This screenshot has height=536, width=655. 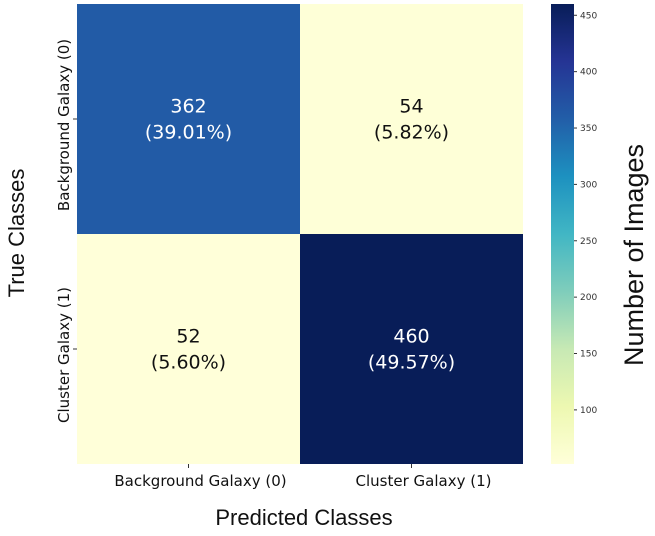 What do you see at coordinates (411, 107) in the screenshot?
I see `cell-count-label: 54` at bounding box center [411, 107].